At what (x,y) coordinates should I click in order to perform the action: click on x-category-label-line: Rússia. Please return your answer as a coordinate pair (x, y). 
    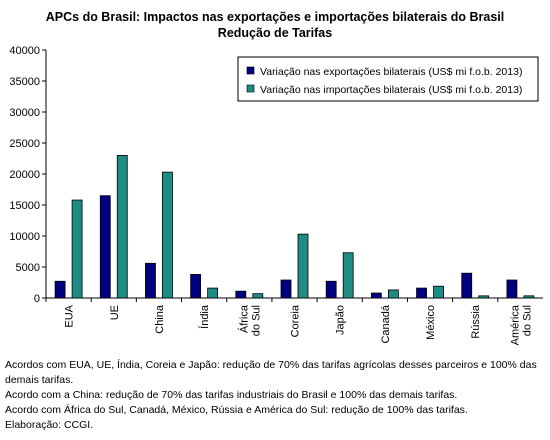
    Looking at the image, I should click on (476, 321).